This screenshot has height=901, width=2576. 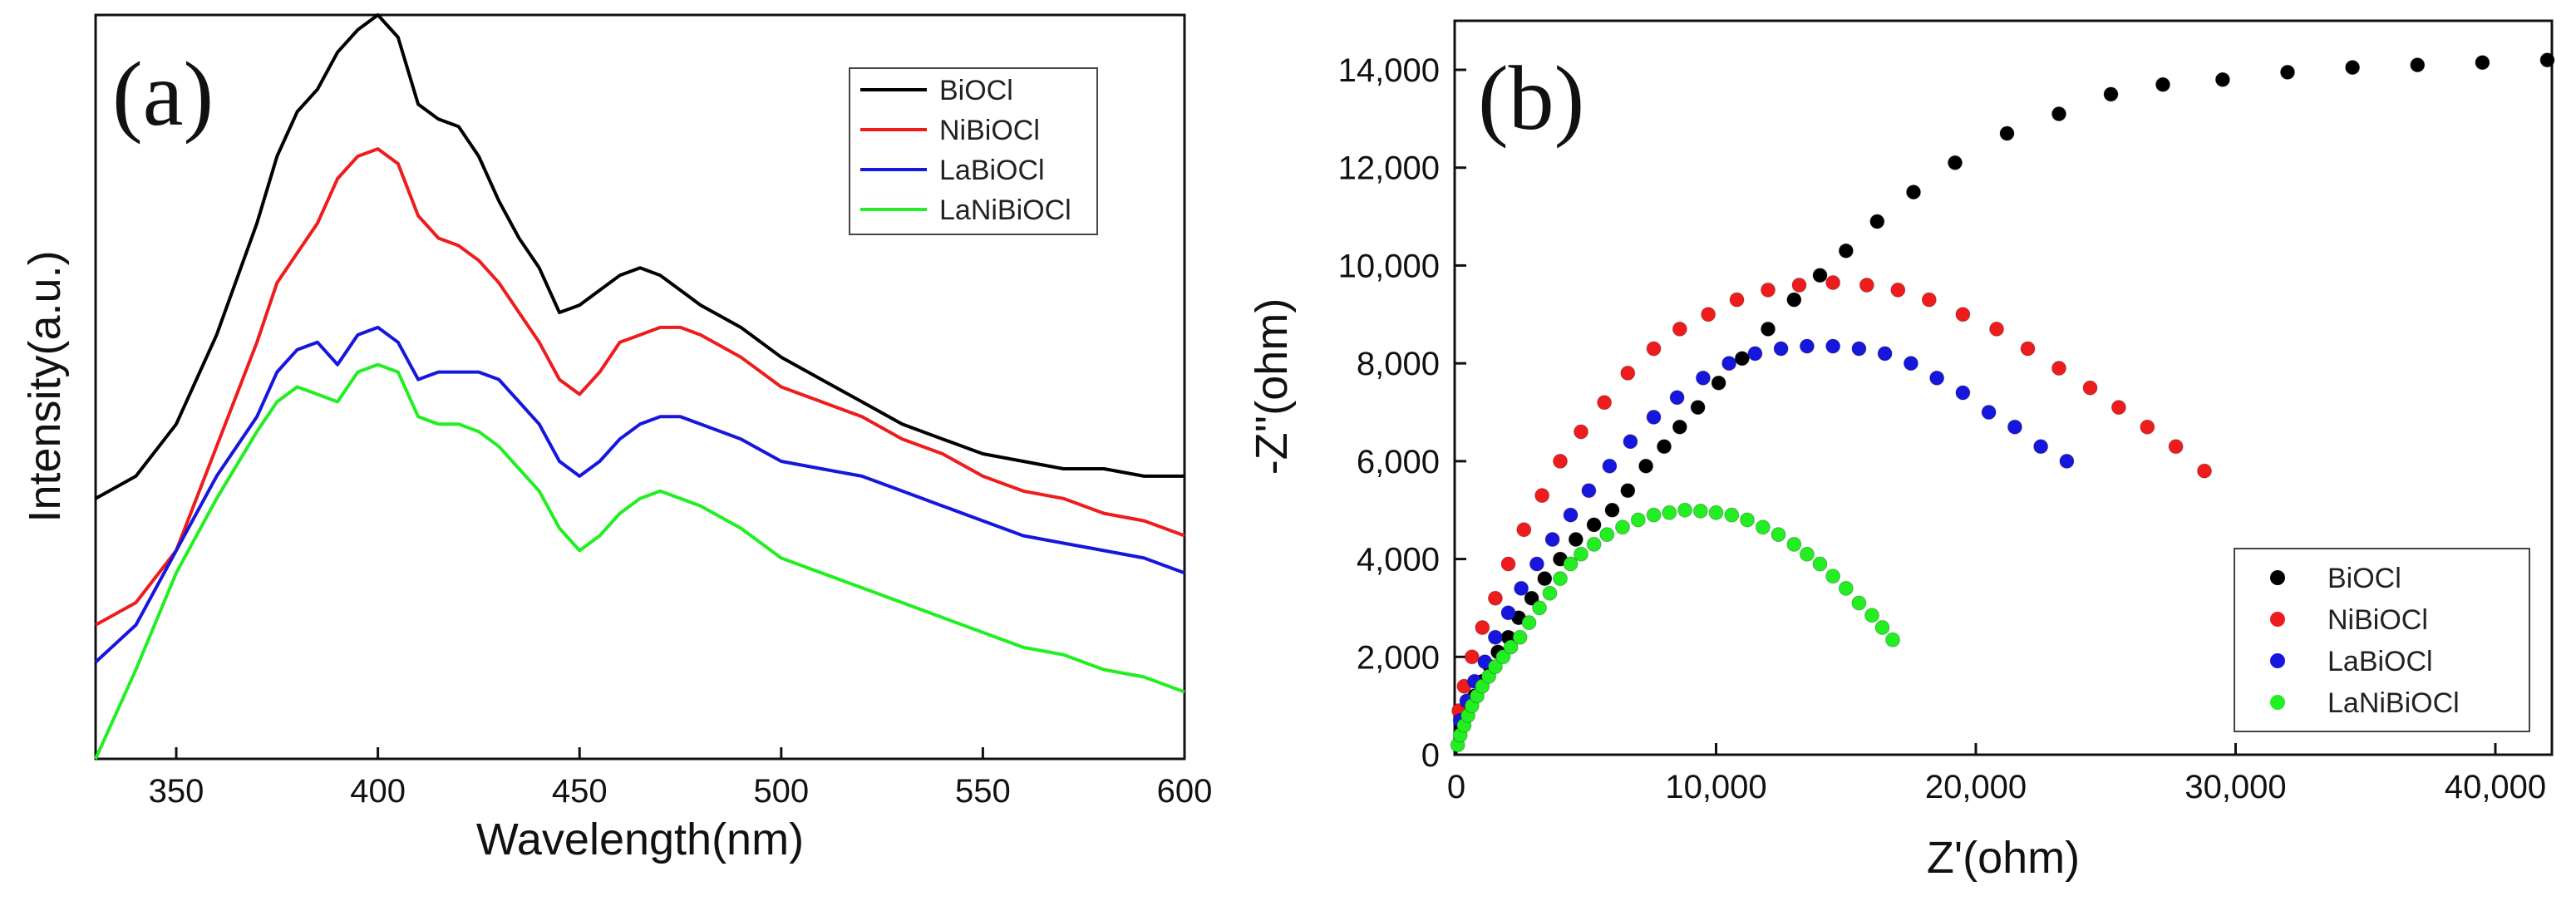 What do you see at coordinates (1398, 560) in the screenshot?
I see `y-tick-label-b: 4,000` at bounding box center [1398, 560].